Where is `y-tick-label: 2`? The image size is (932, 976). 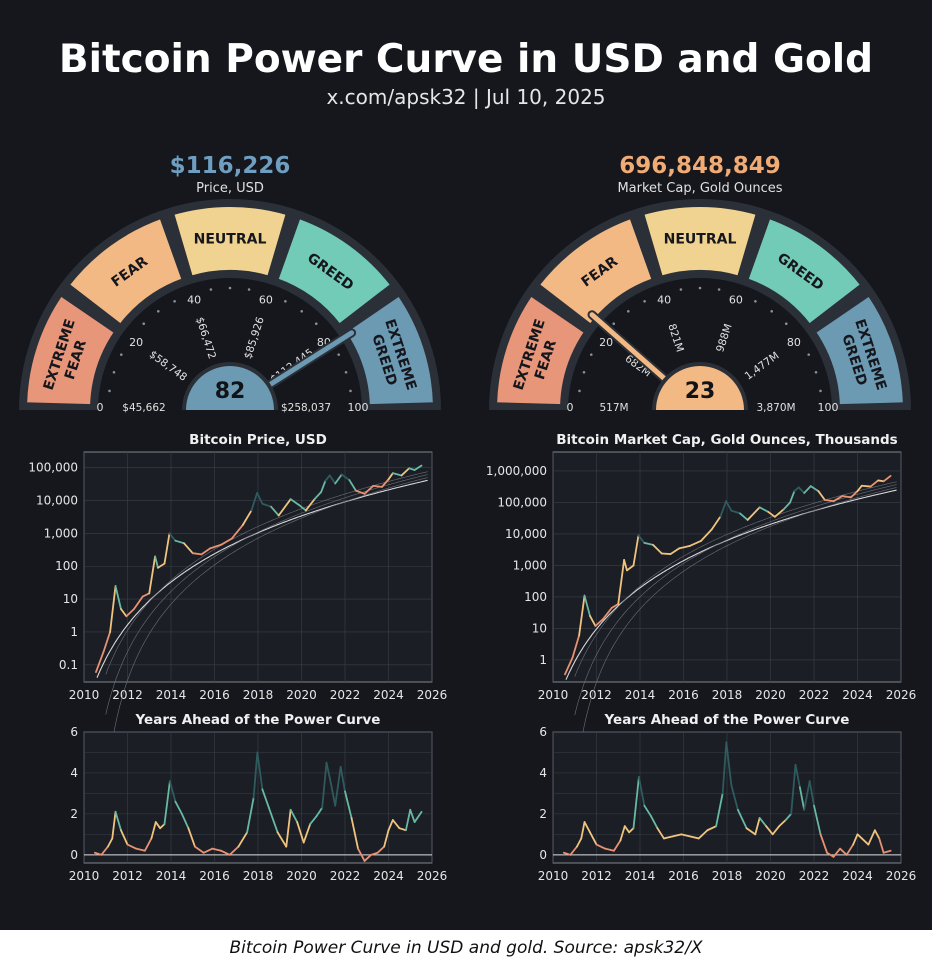 y-tick-label: 2 is located at coordinates (543, 814).